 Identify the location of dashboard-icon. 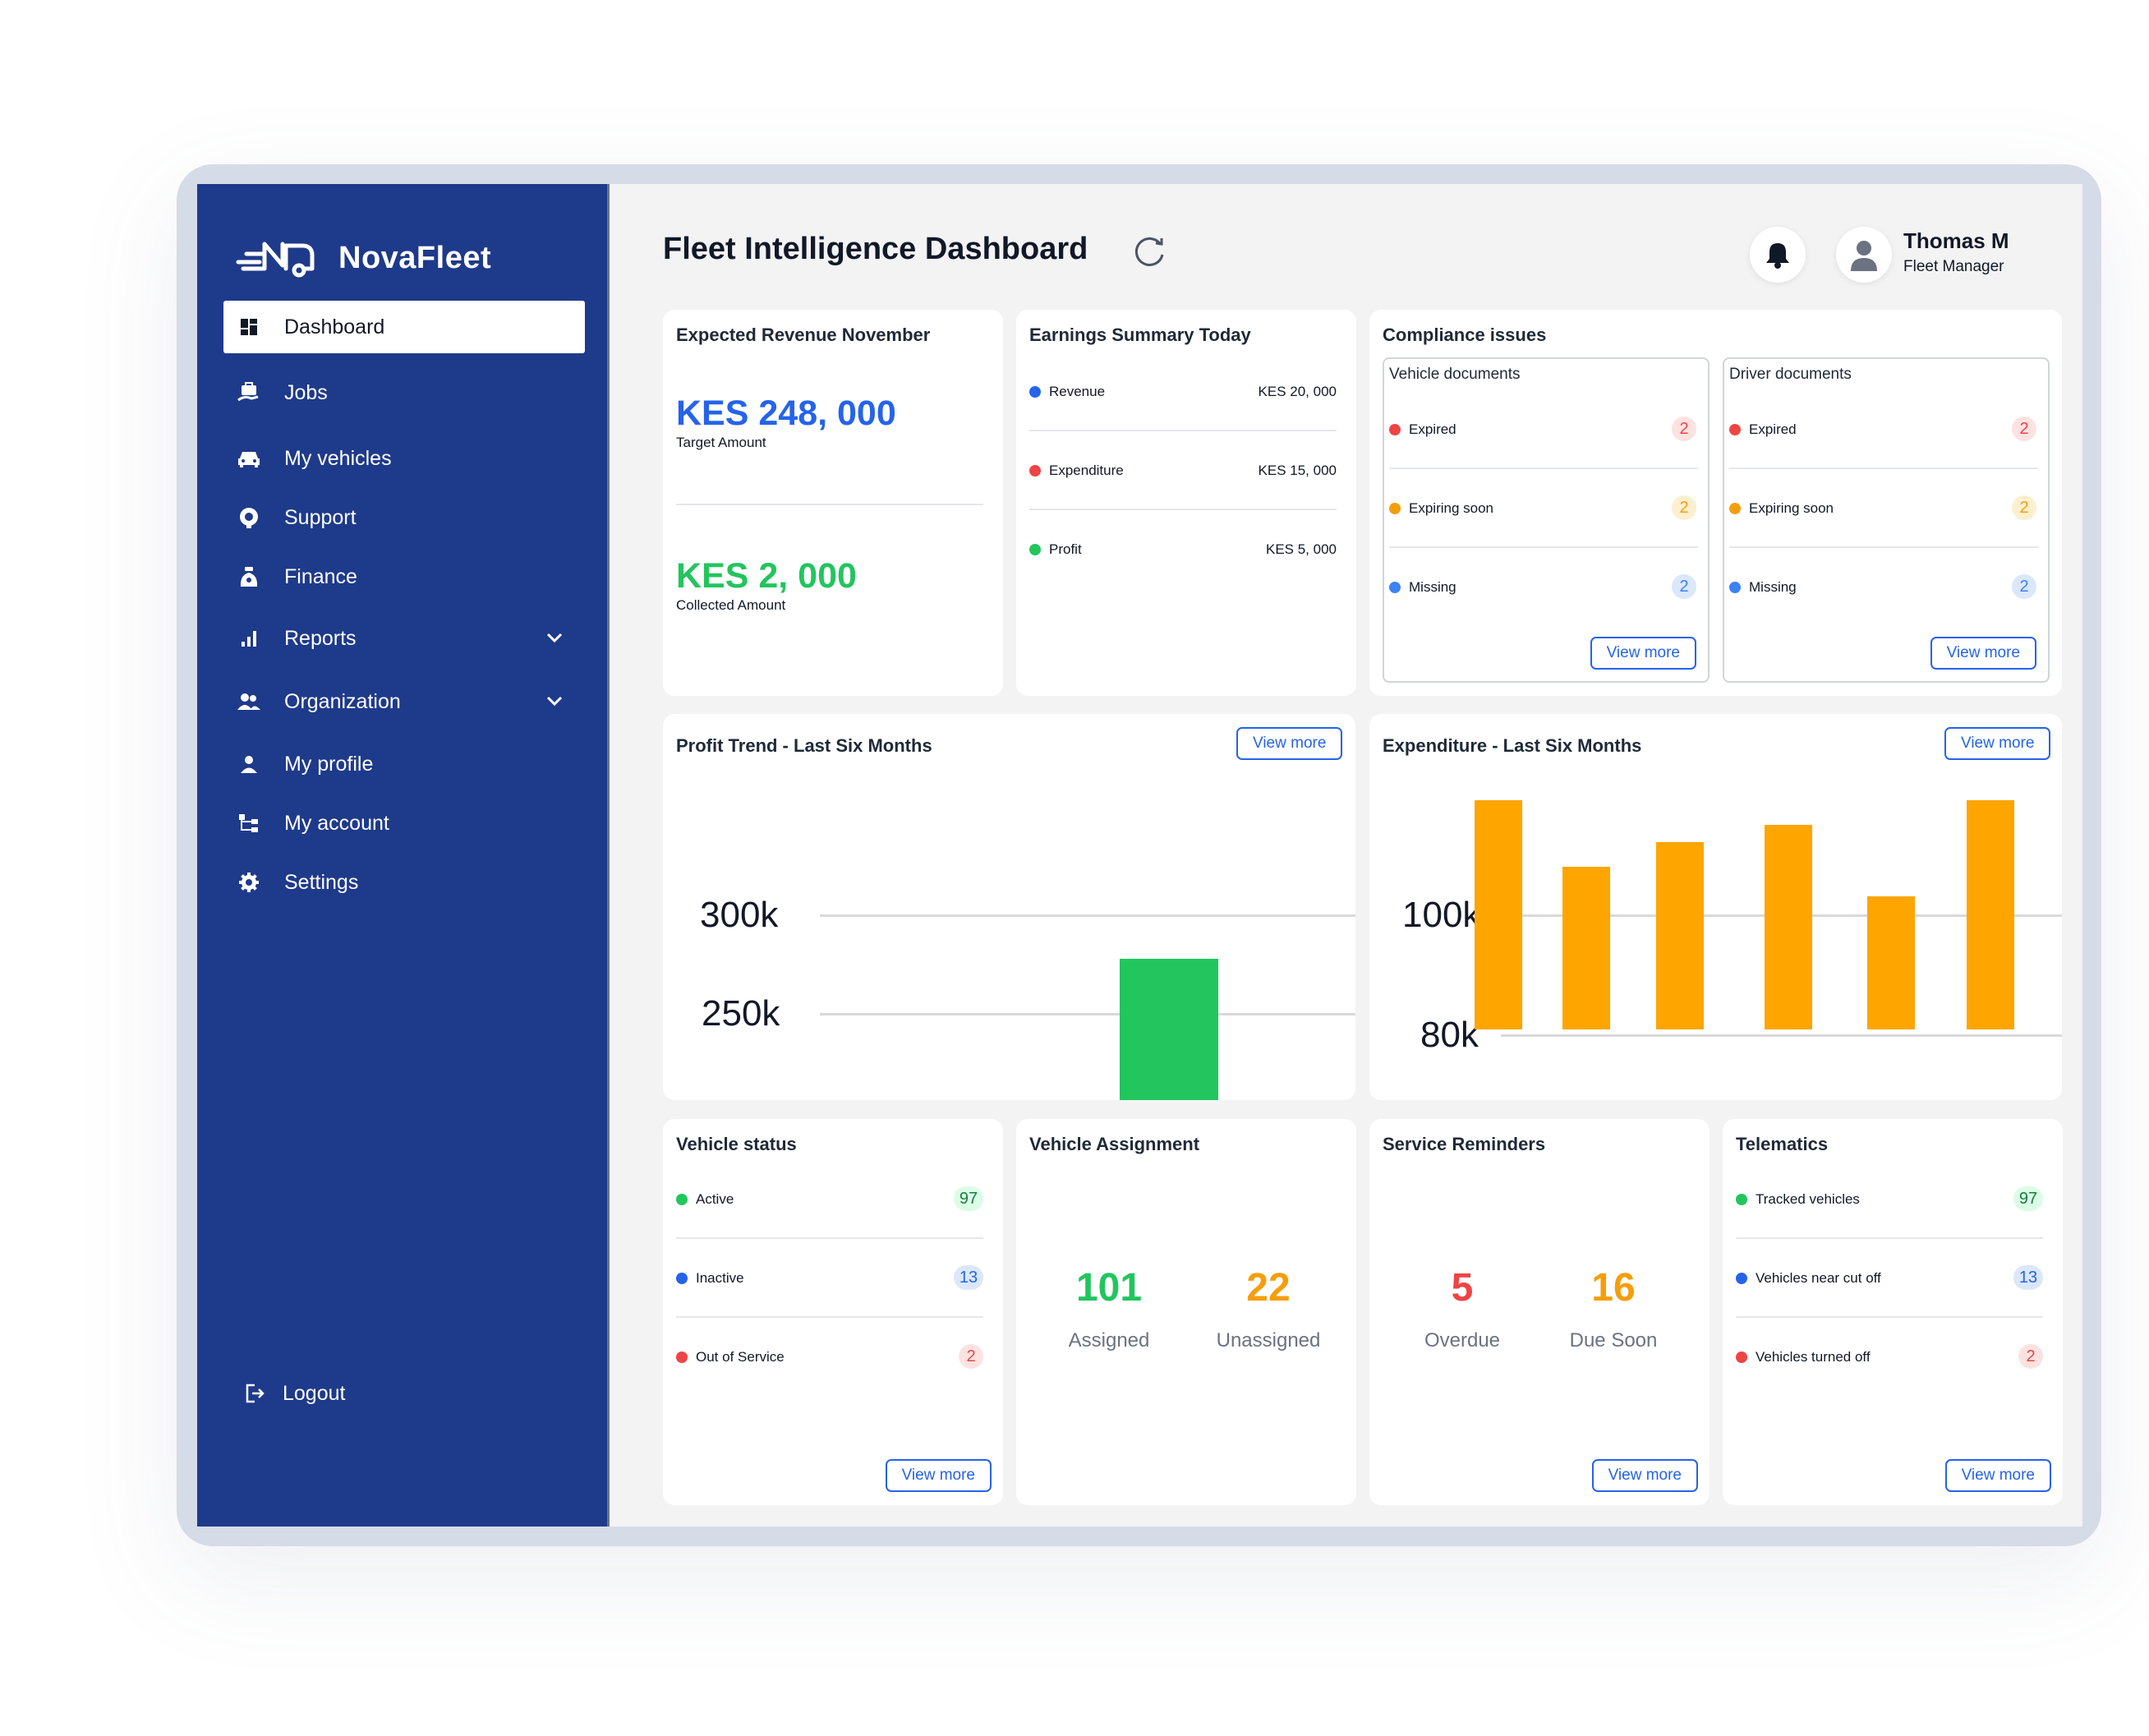
(249, 327).